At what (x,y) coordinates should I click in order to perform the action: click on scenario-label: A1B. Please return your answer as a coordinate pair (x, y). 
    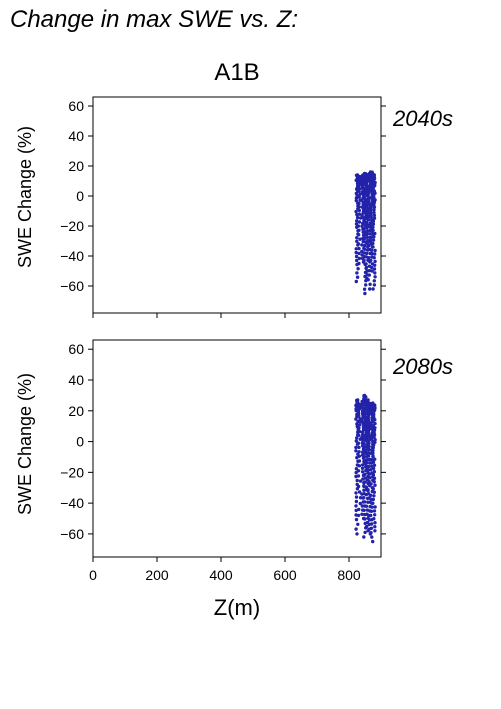
    Looking at the image, I should click on (236, 72).